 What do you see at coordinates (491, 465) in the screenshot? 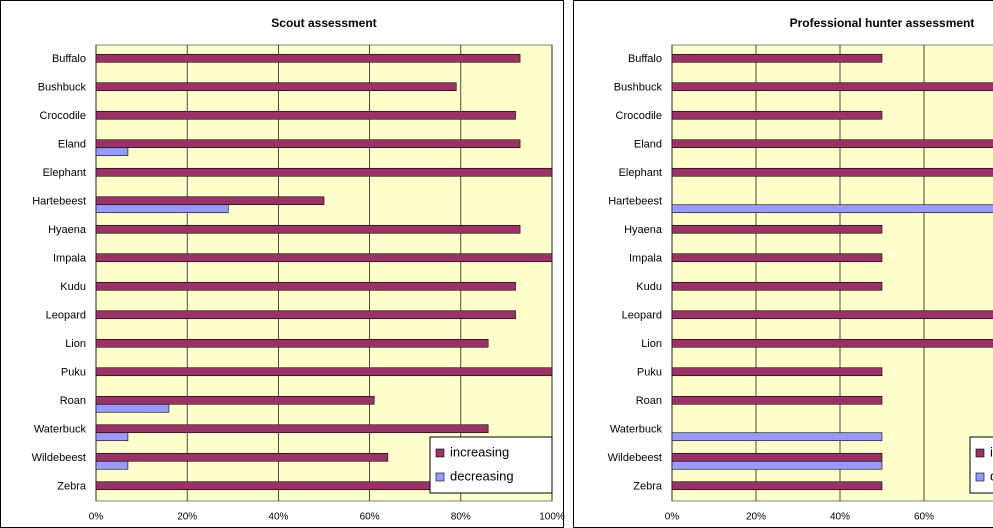
I see `legend` at bounding box center [491, 465].